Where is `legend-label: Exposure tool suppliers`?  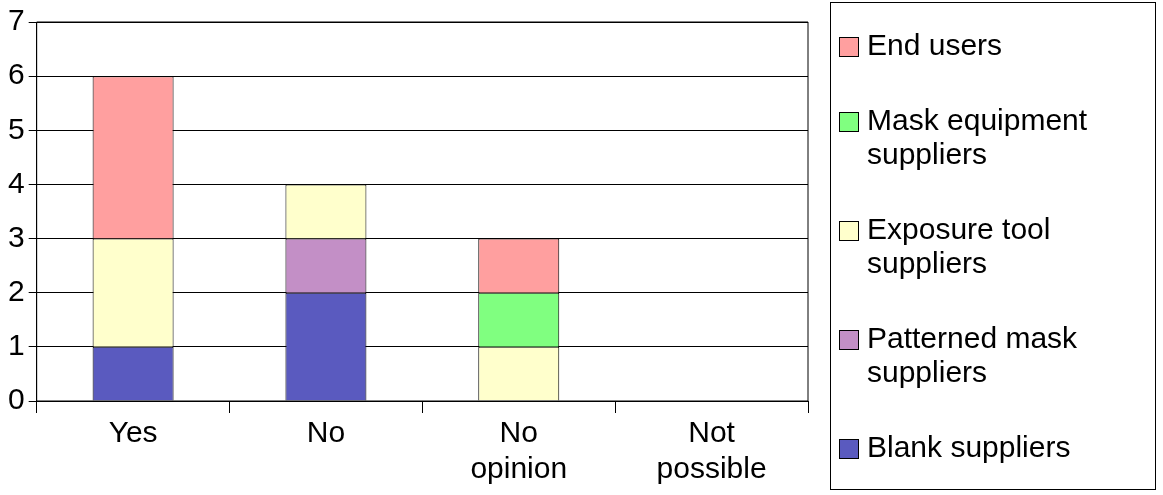
legend-label: Exposure tool suppliers is located at coordinates (959, 245).